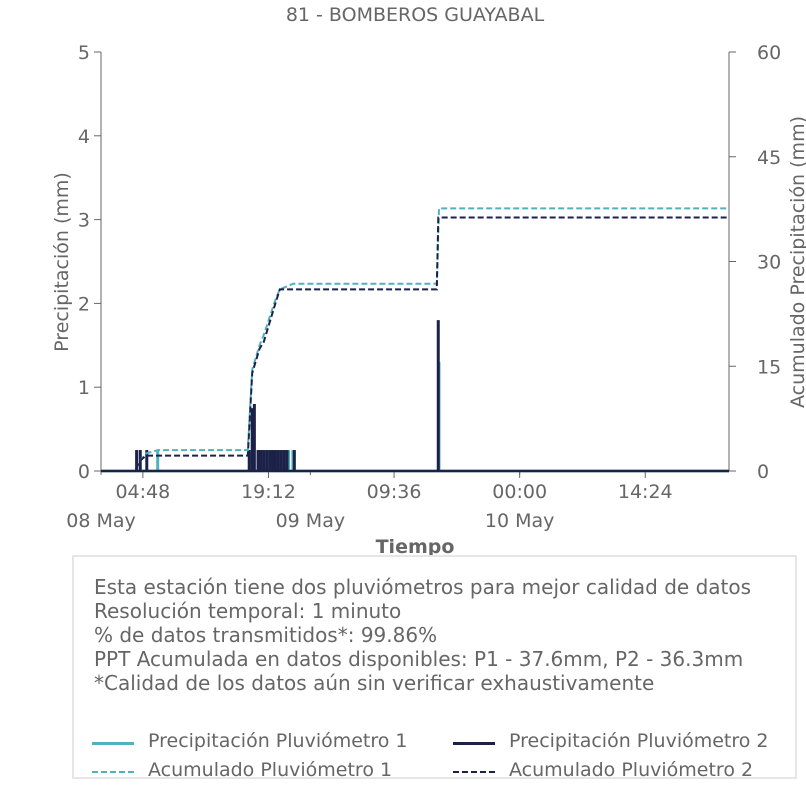 This screenshot has height=806, width=806. I want to click on y-right-tick-label: 15, so click(769, 367).